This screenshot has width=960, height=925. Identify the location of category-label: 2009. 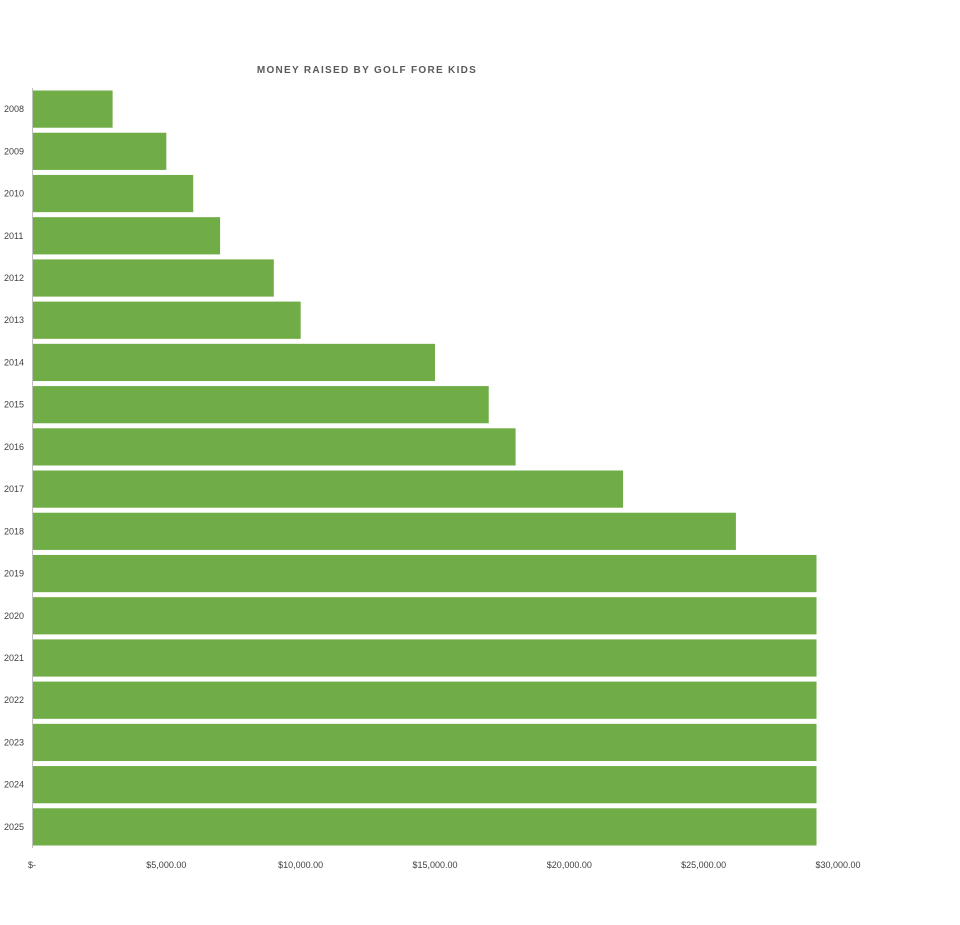
(14, 151).